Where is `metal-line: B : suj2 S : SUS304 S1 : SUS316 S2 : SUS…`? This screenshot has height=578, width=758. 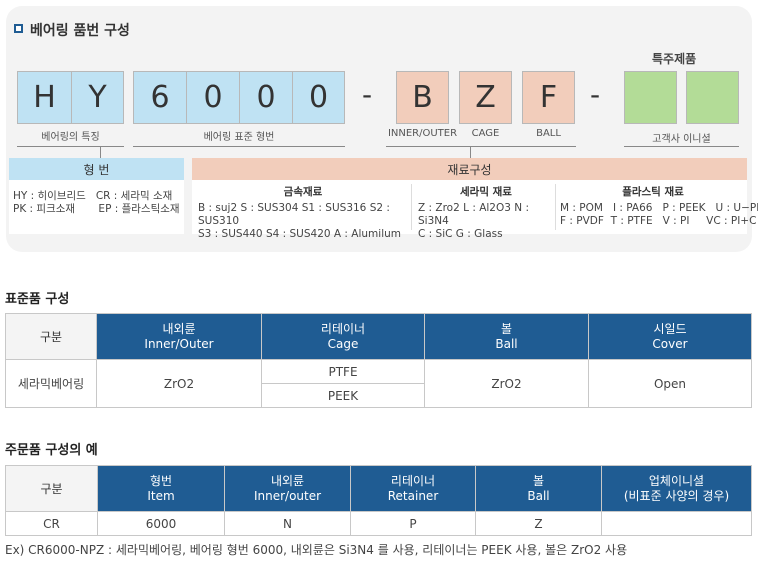 metal-line: B : suj2 S : SUS304 S1 : SUS316 S2 : SUS… is located at coordinates (294, 214).